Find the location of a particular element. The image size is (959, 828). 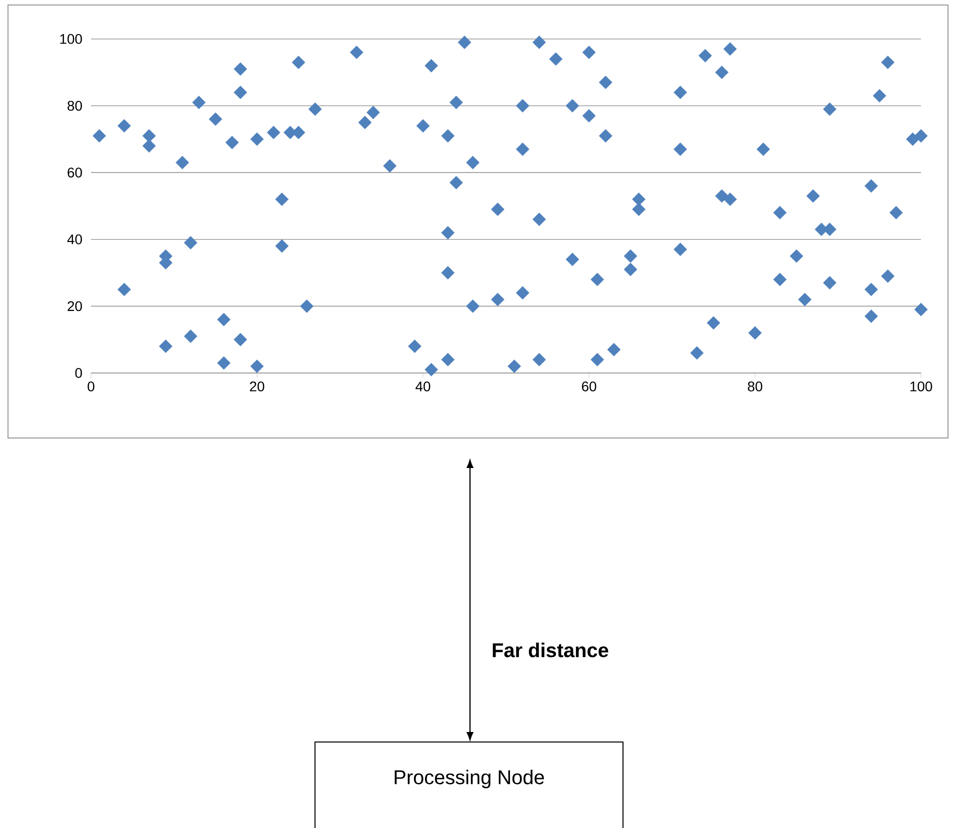

x-tick-label: 40 is located at coordinates (423, 386).